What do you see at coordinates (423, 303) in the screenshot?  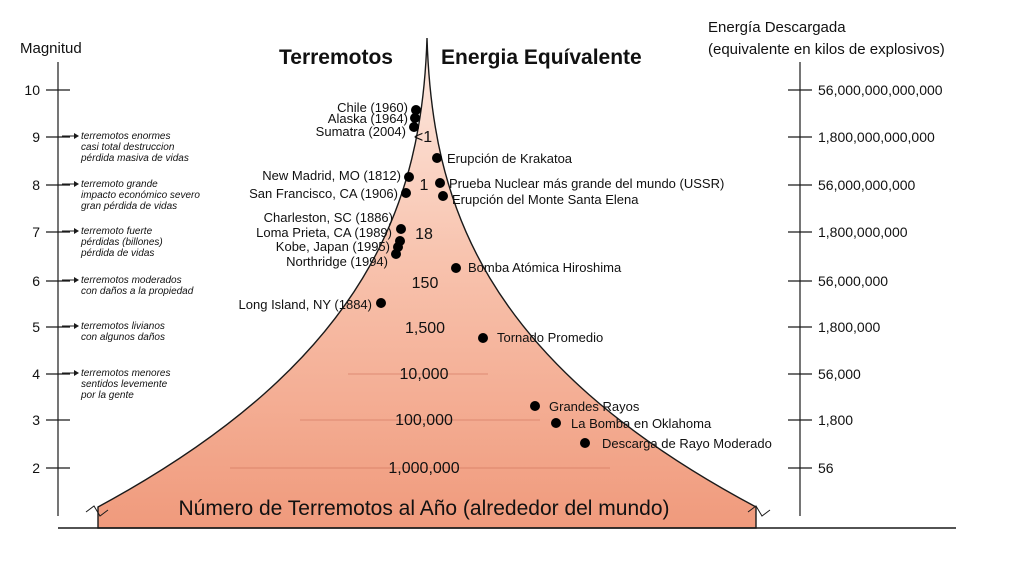 I see `annual-counts: <1 1 18 150 1,500 10,000 100,000 1,000,000` at bounding box center [423, 303].